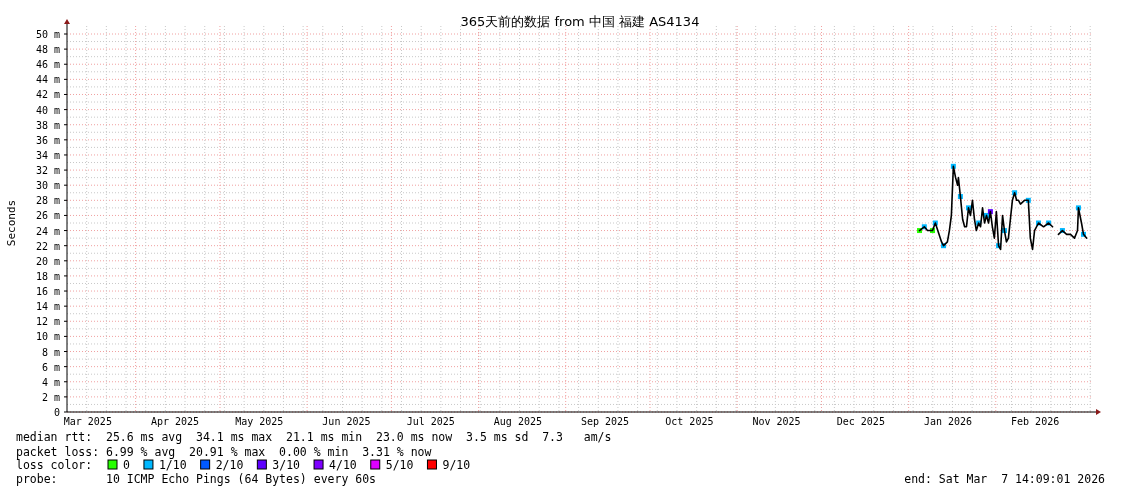 The width and height of the screenshot is (1121, 494). I want to click on text: end: Sat Mar 7 14:09:01 2026, so click(1005, 479).